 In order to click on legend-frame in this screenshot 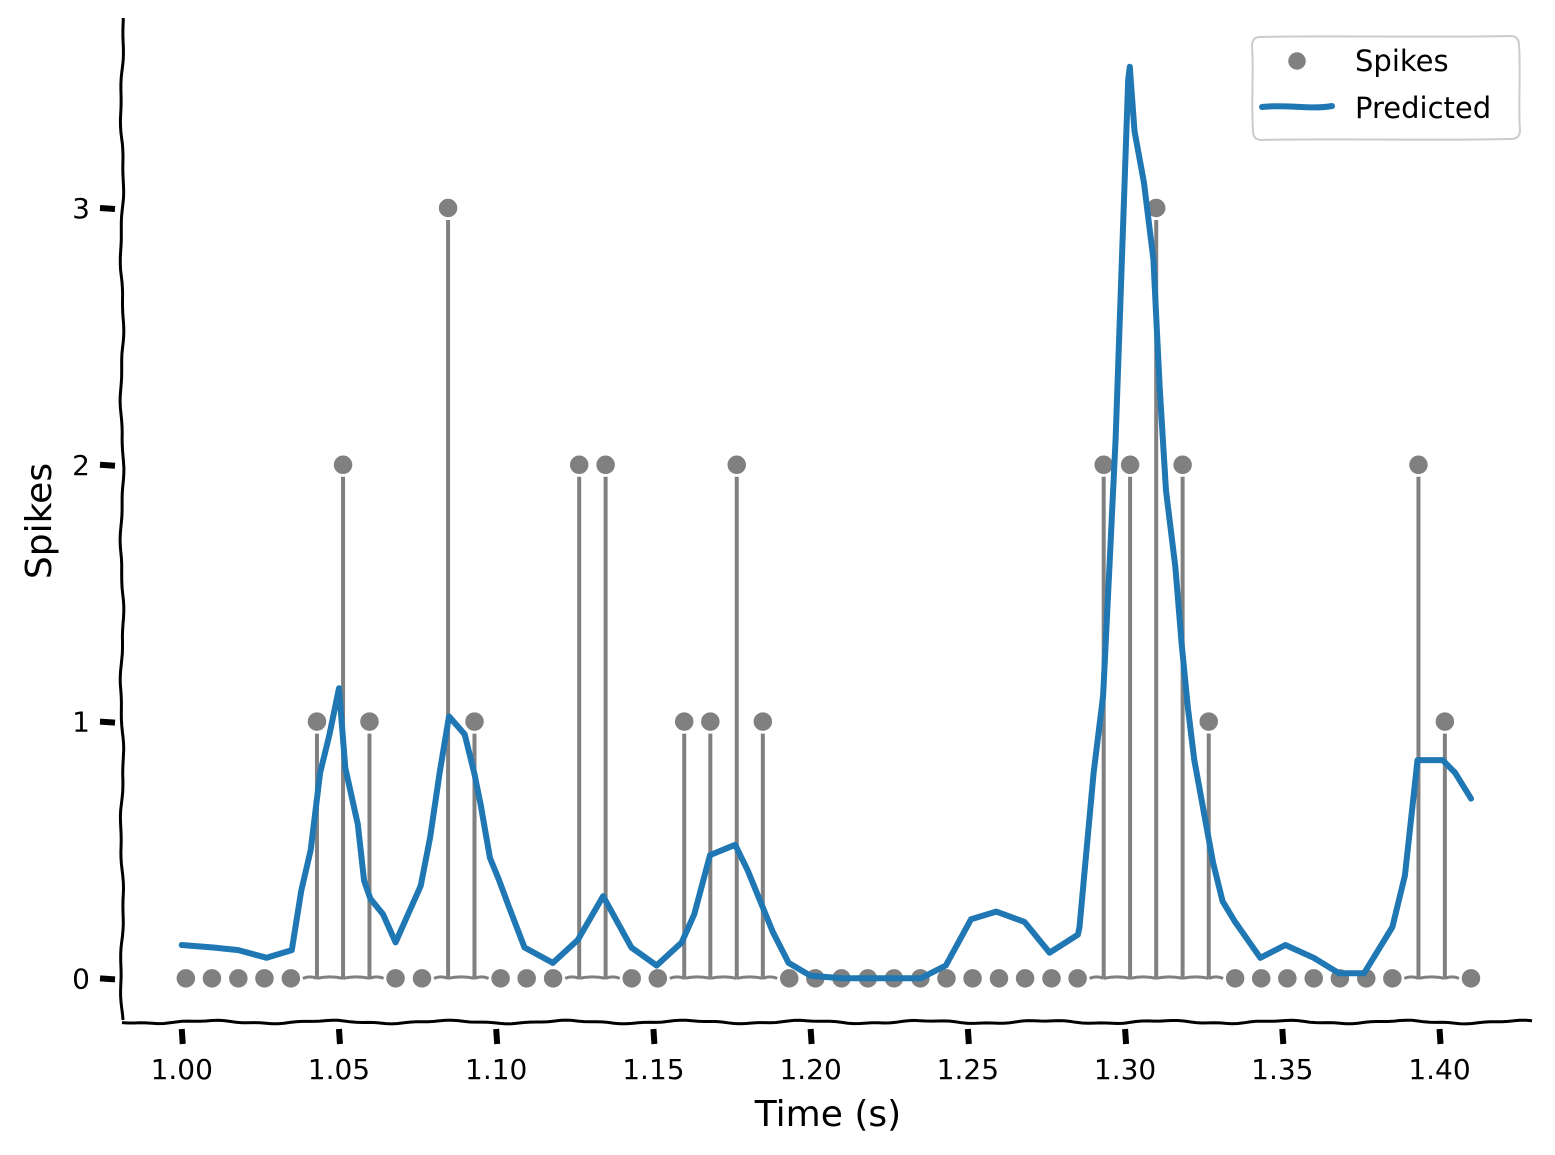, I will do `click(1386, 88)`.